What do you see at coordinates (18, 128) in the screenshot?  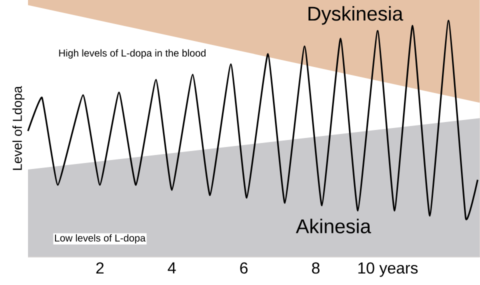 I see `y-axis-title: Level of Ldopa` at bounding box center [18, 128].